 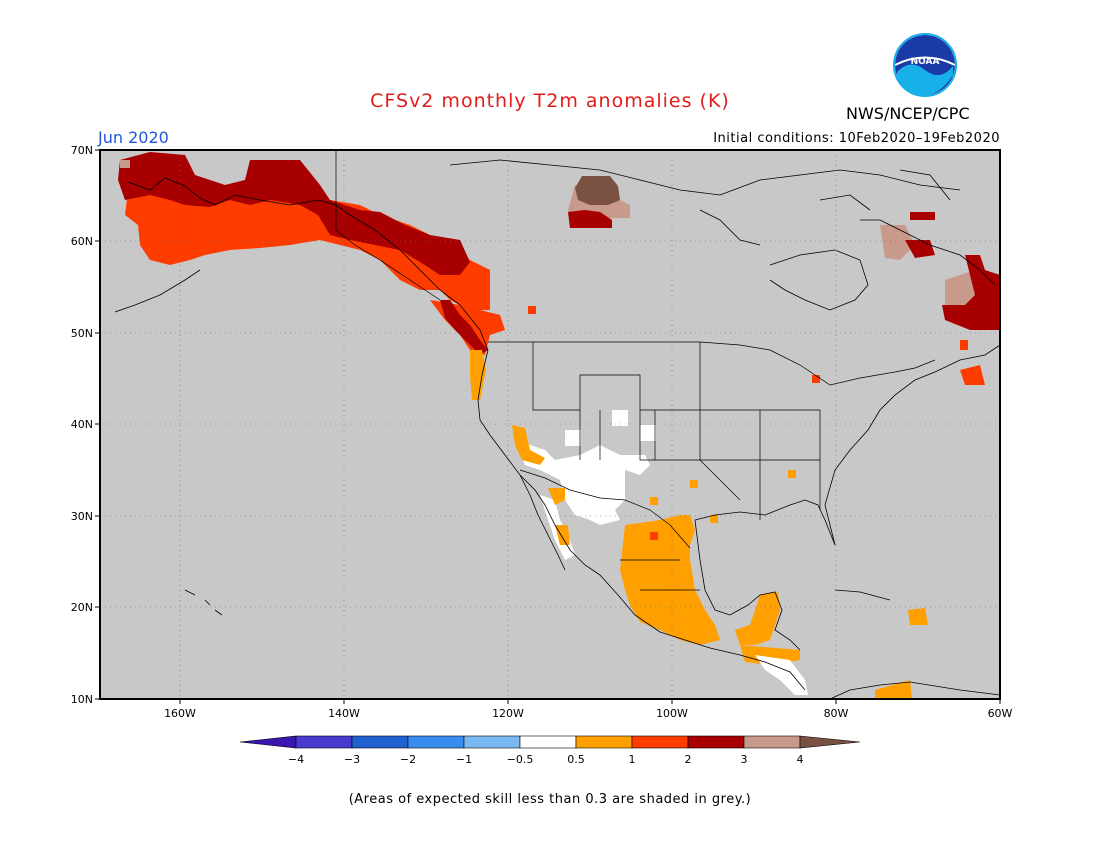 What do you see at coordinates (765, 522) in the screenshot?
I see `coast-gulf-north` at bounding box center [765, 522].